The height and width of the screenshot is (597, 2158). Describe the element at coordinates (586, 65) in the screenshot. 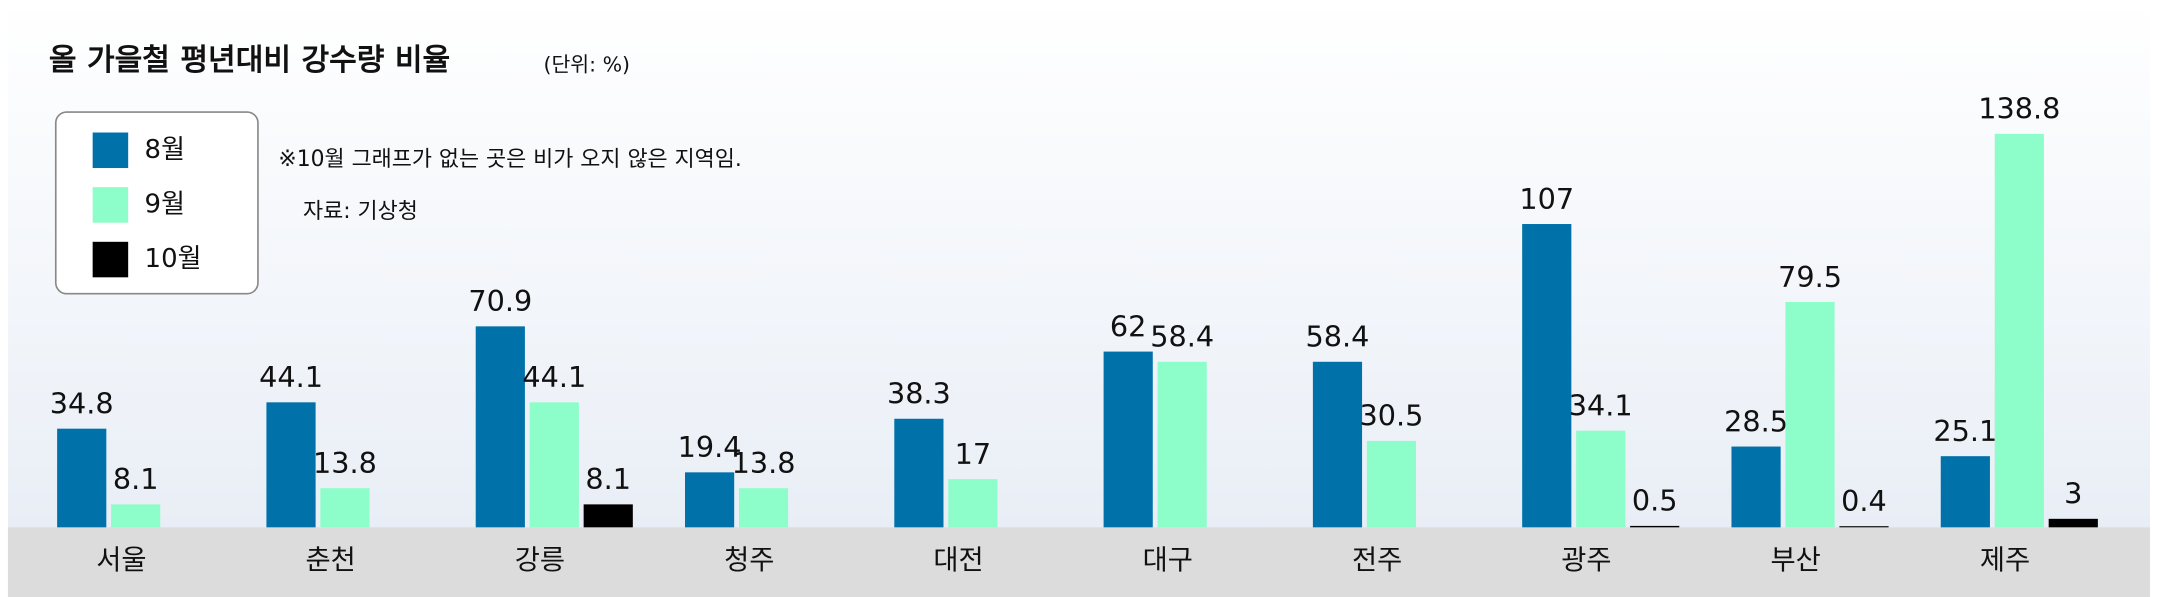

I see `chart-subtitle: (단위: %)` at that location.